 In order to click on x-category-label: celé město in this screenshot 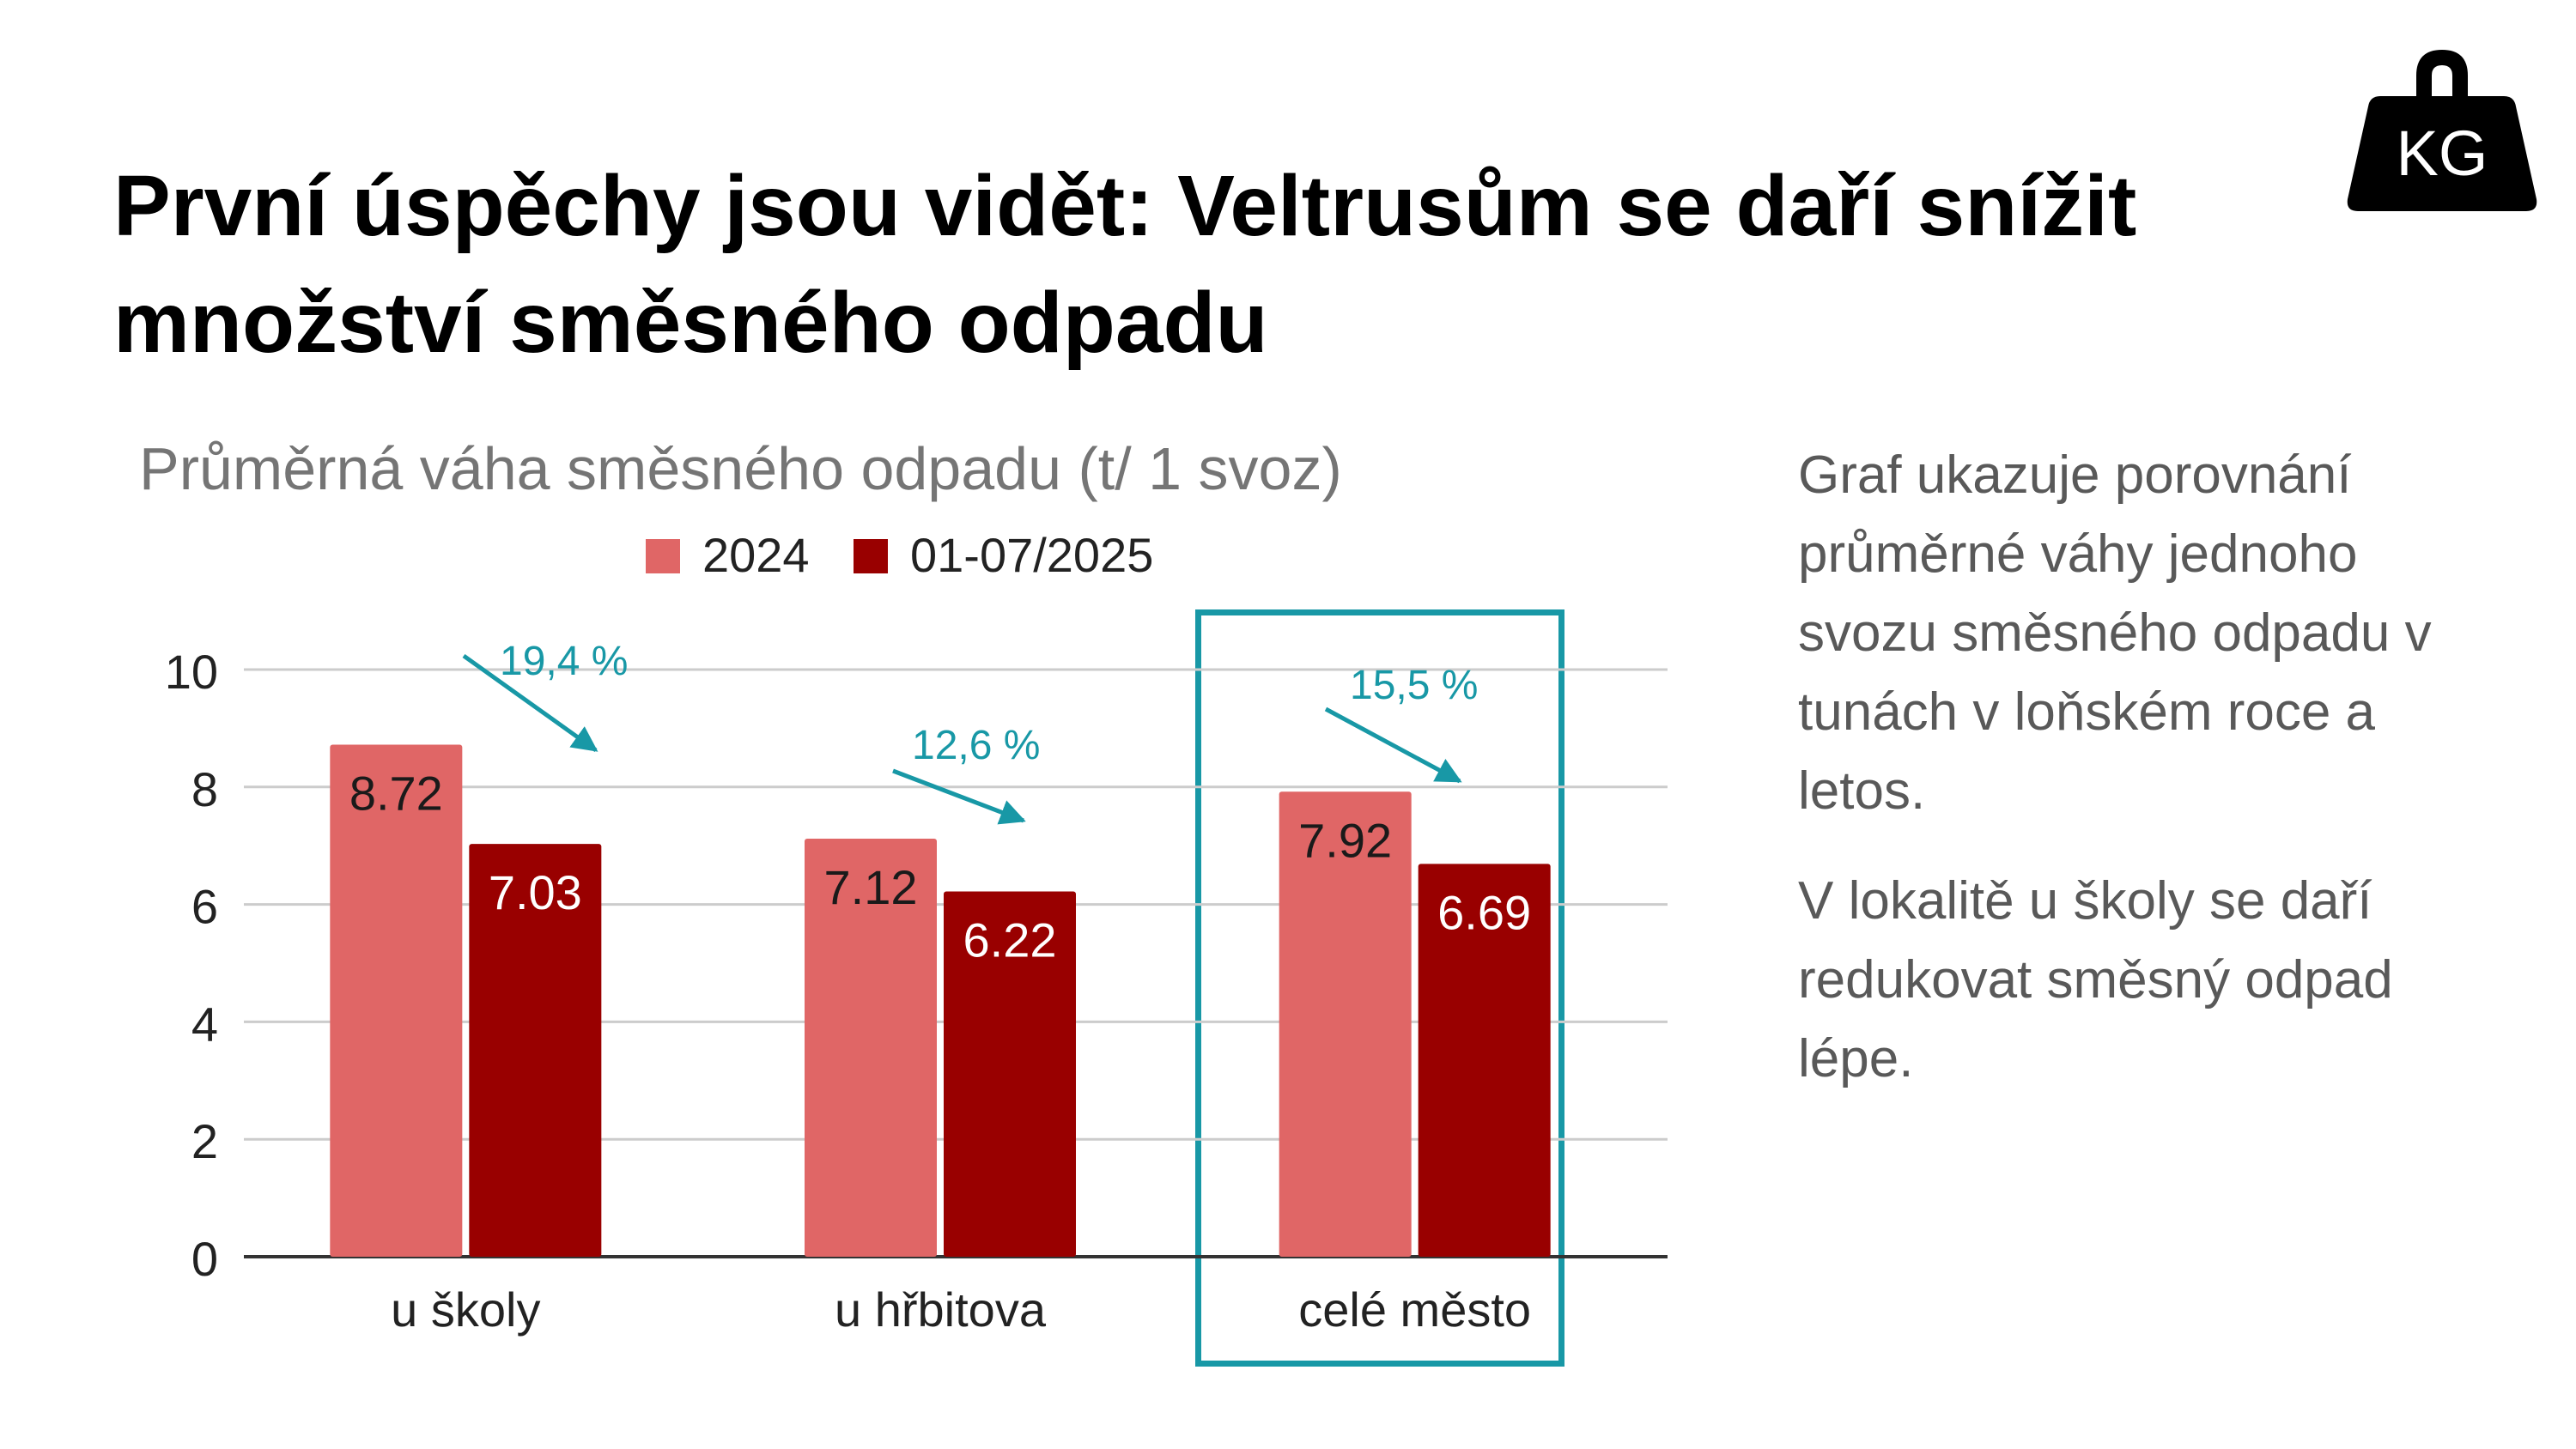, I will do `click(1415, 1309)`.